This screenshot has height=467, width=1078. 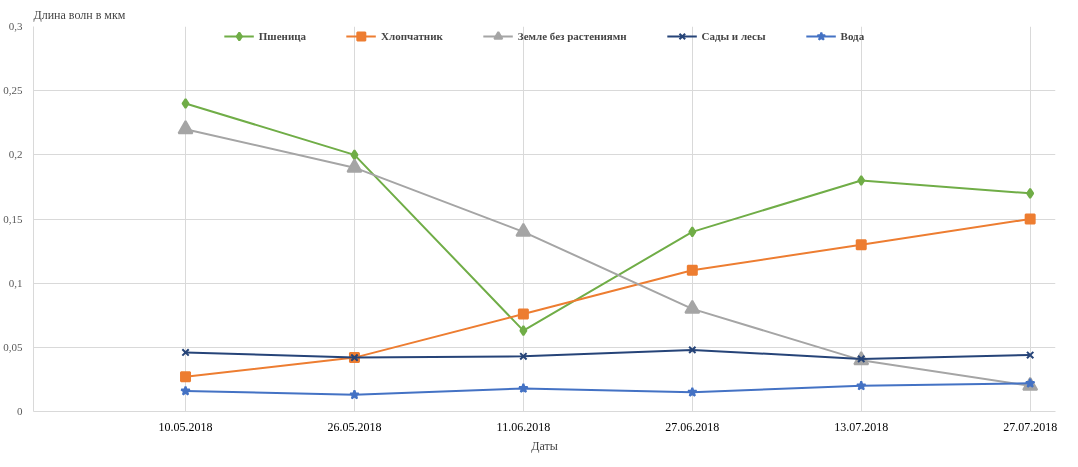 I want to click on x-axis-title: Даты, so click(x=544, y=445).